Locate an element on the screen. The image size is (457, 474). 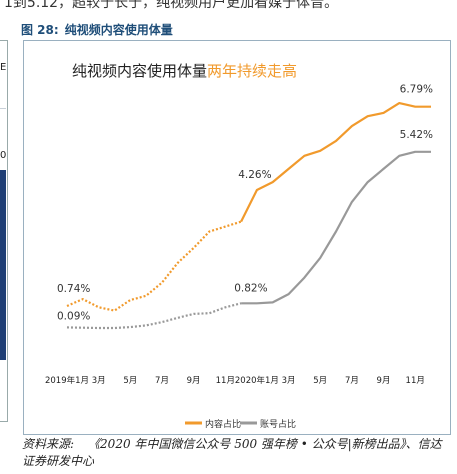
data-label-4: 0.09% is located at coordinates (73, 316).